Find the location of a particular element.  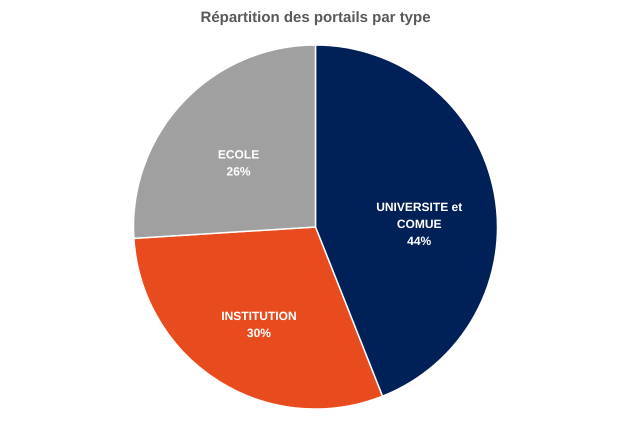

data-label: 26% is located at coordinates (238, 171).